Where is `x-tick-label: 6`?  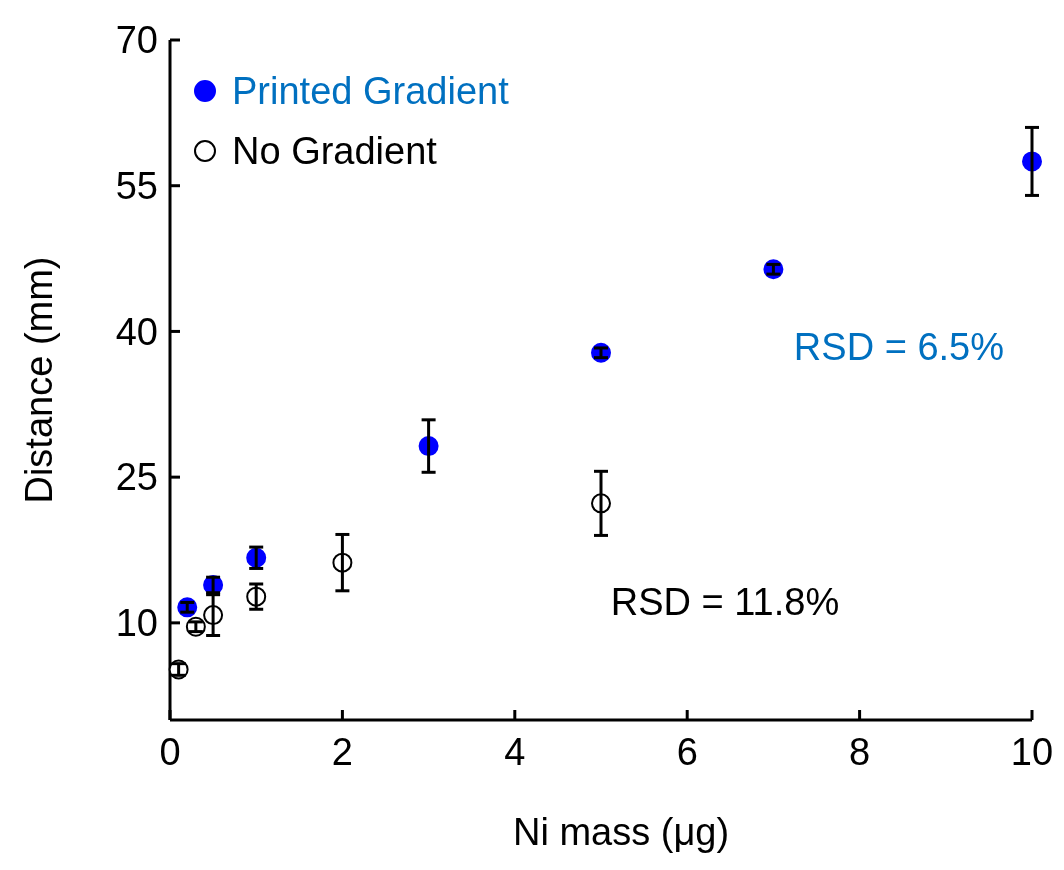
x-tick-label: 6 is located at coordinates (687, 752).